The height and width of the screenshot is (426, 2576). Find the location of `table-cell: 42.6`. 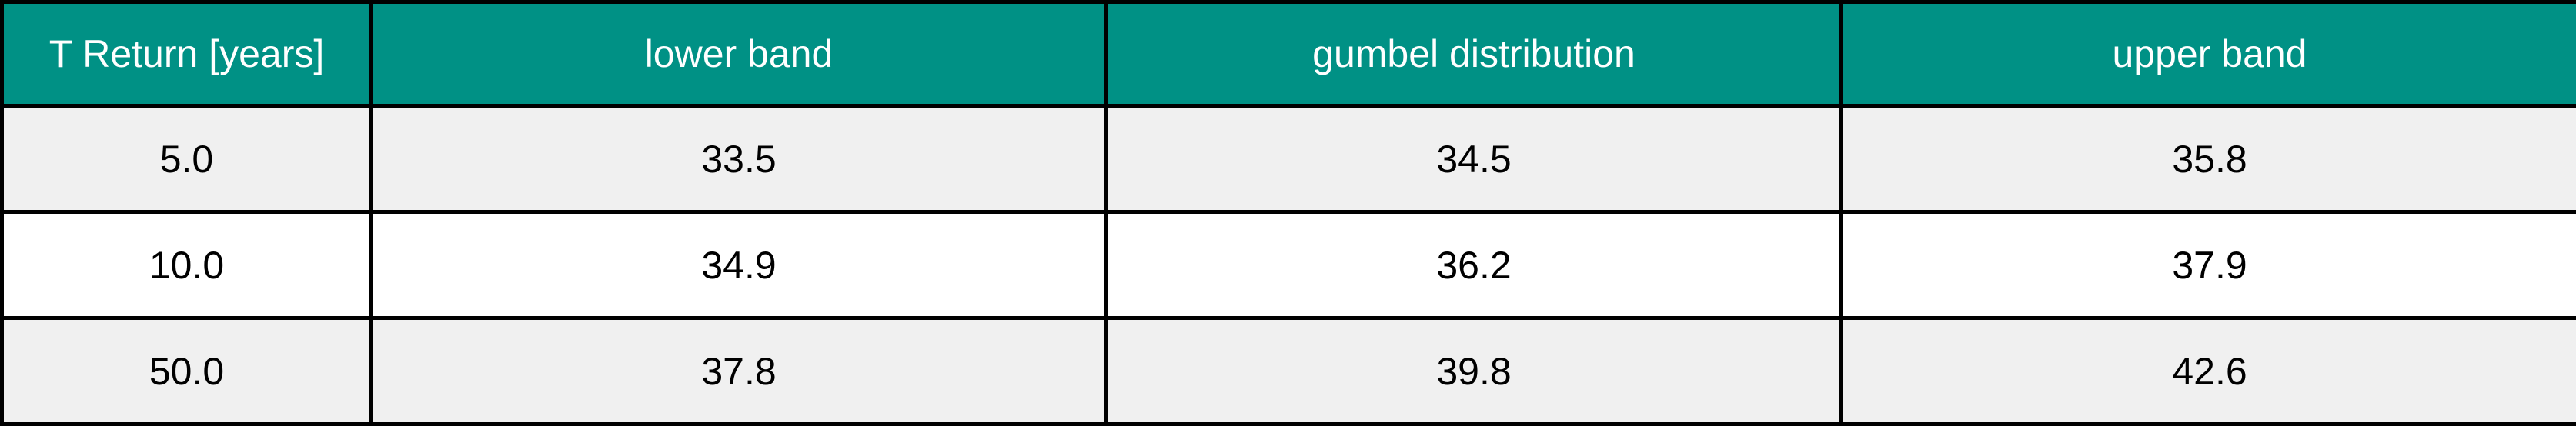

table-cell: 42.6 is located at coordinates (2209, 371).